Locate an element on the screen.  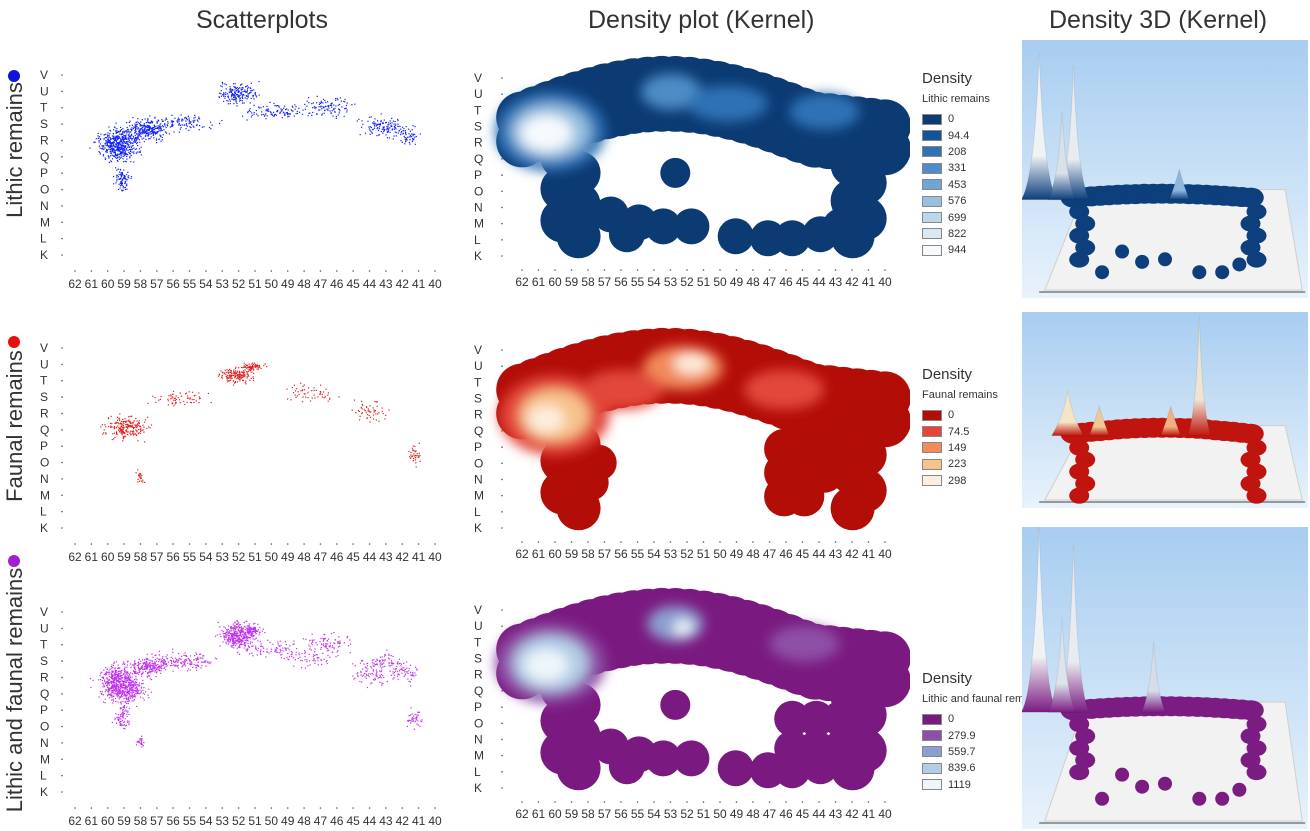
y-tick-label: N is located at coordinates (44, 206).